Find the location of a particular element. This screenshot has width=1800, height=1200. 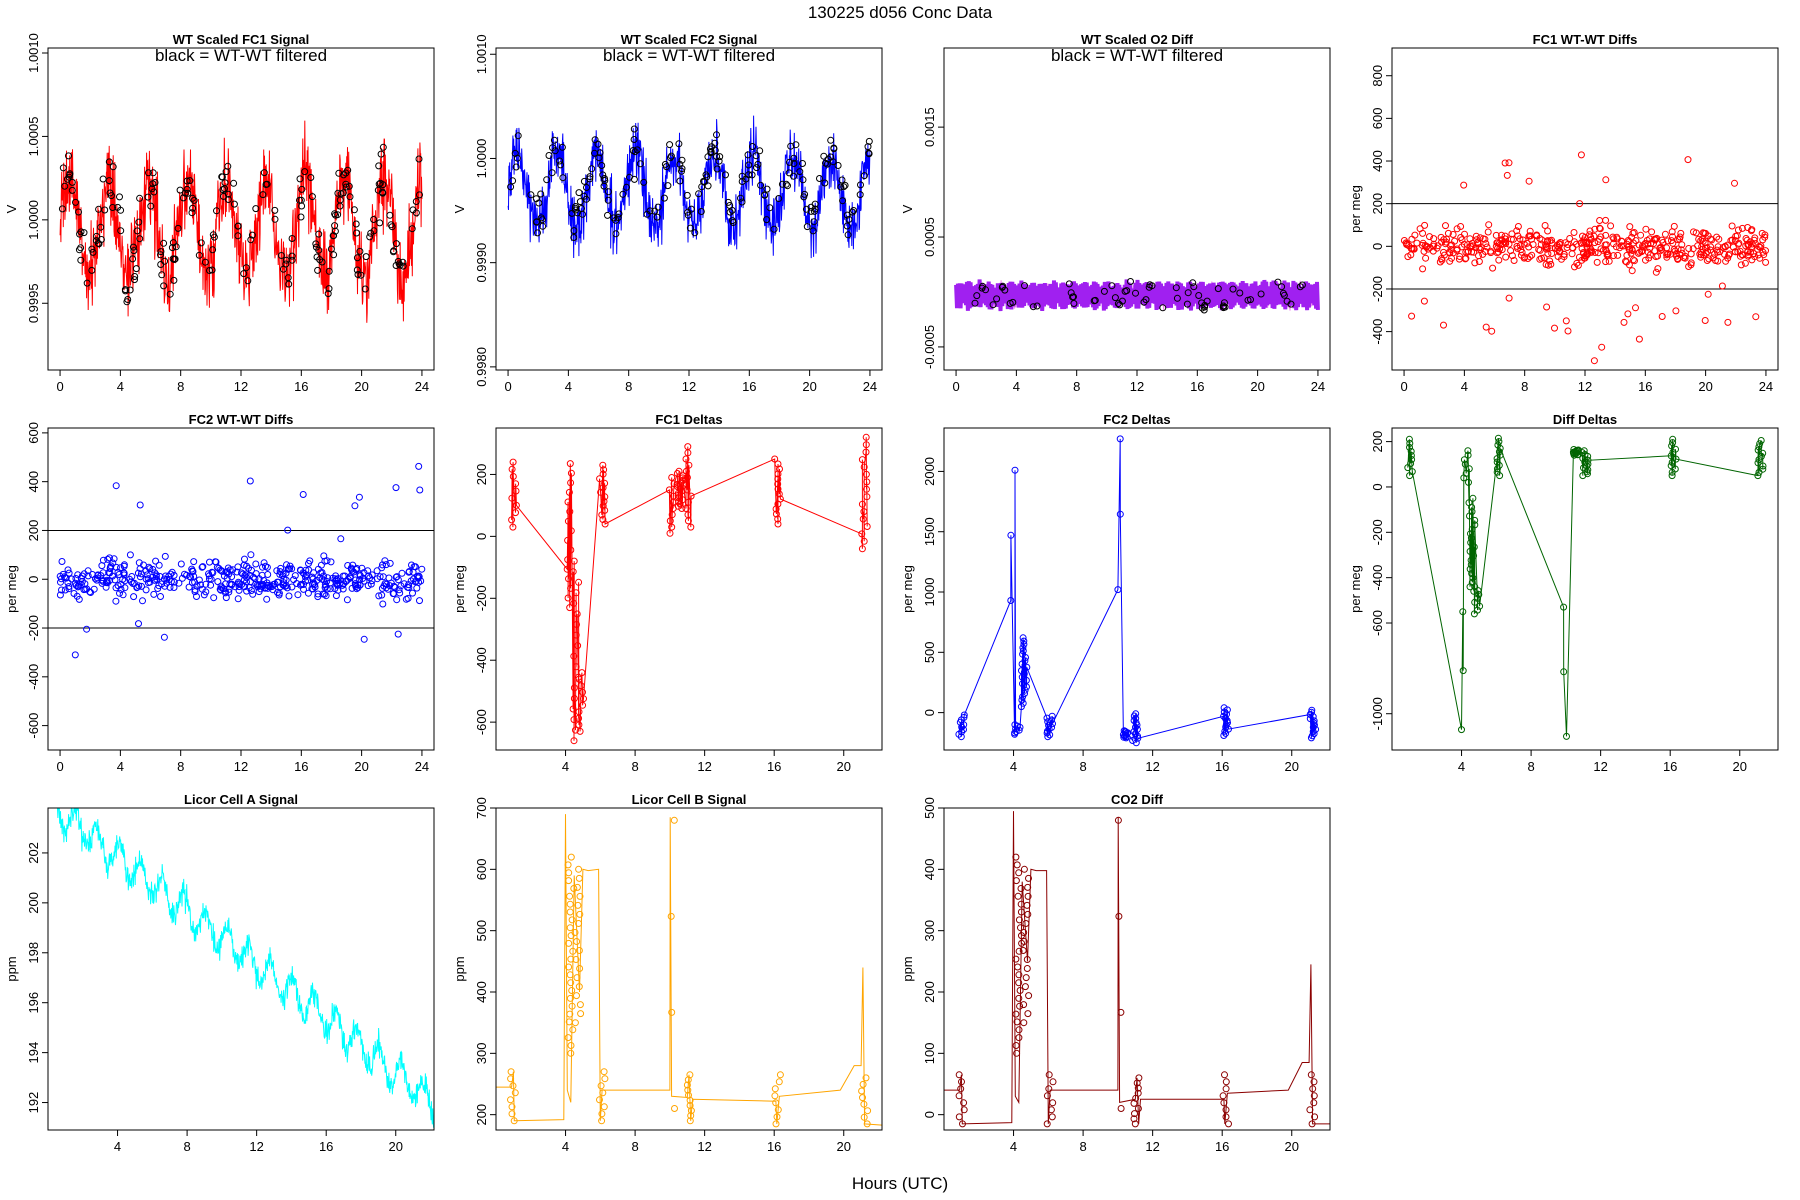

y-tick-label: -400 is located at coordinates (1377, 332).